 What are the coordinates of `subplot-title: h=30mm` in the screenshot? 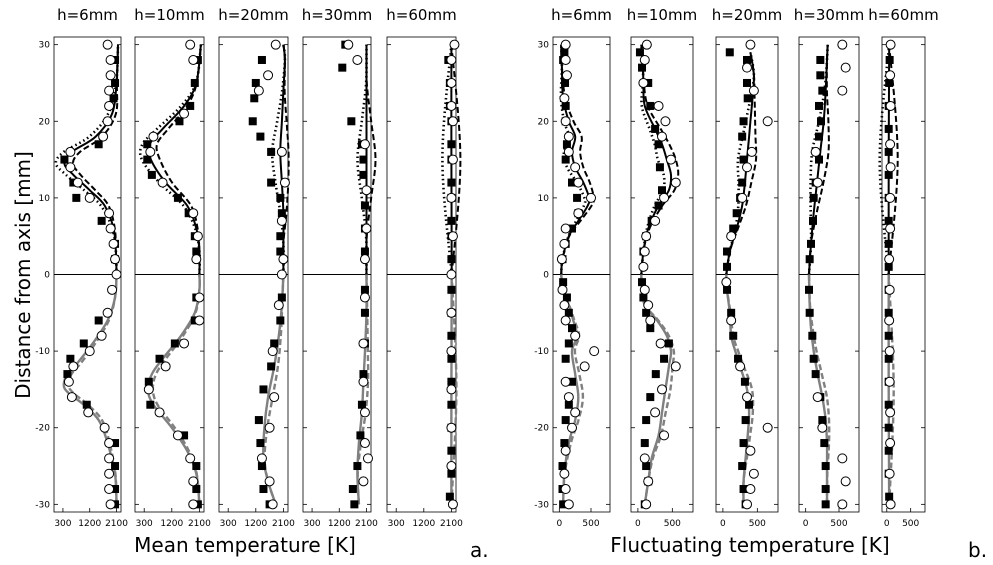 It's located at (829, 15).